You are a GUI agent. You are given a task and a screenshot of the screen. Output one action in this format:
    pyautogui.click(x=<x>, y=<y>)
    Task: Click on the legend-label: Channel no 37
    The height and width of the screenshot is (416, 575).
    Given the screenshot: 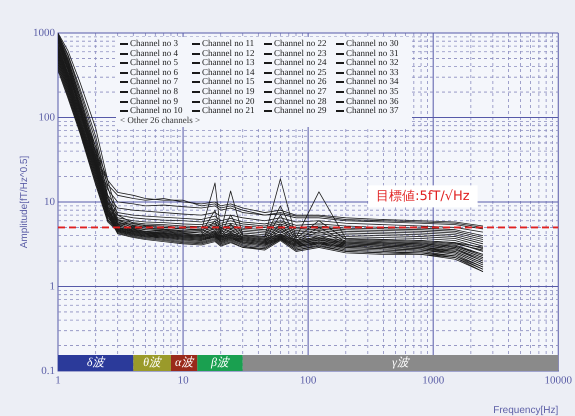 What is the action you would take?
    pyautogui.click(x=372, y=110)
    